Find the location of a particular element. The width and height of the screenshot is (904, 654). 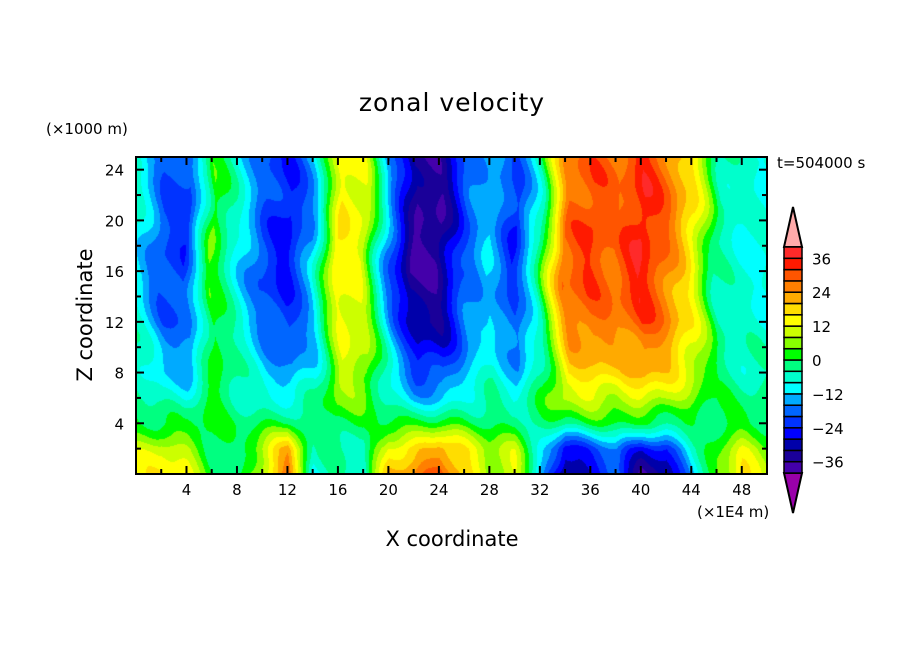

colorbar-label: 12 is located at coordinates (821, 327).